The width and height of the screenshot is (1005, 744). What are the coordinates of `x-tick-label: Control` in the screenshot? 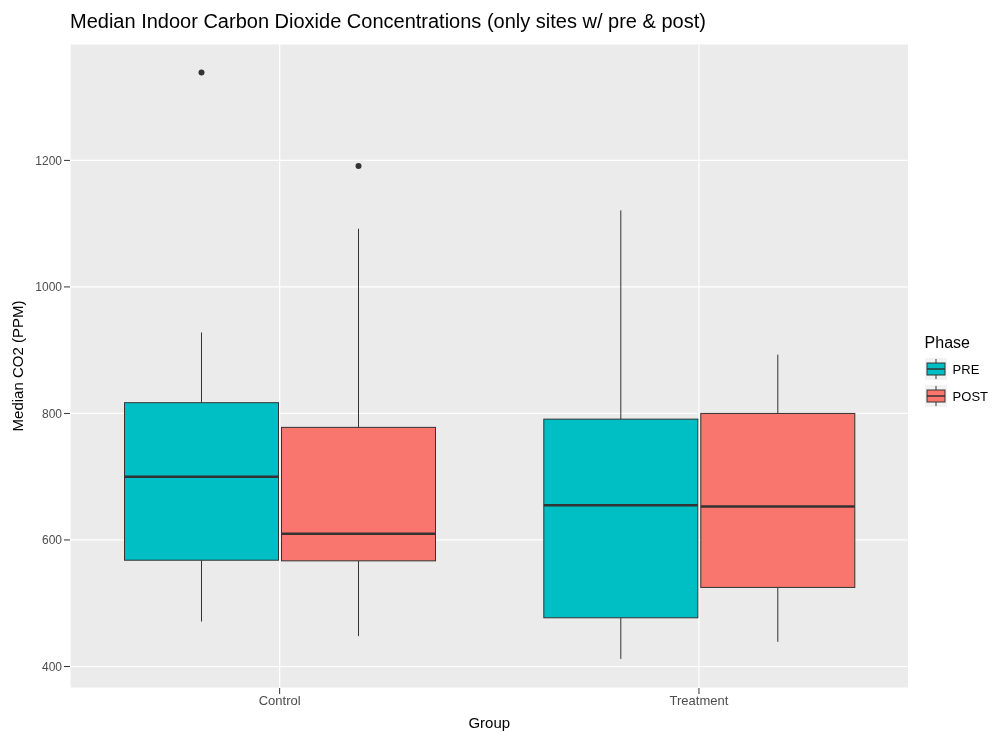 It's located at (279, 701).